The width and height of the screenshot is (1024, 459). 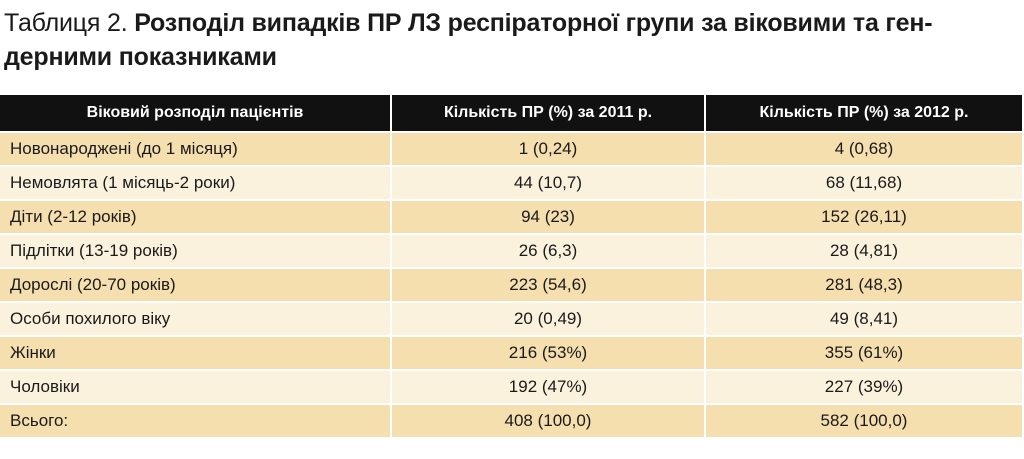 I want to click on value-2012: 4 (0,68), so click(x=864, y=148).